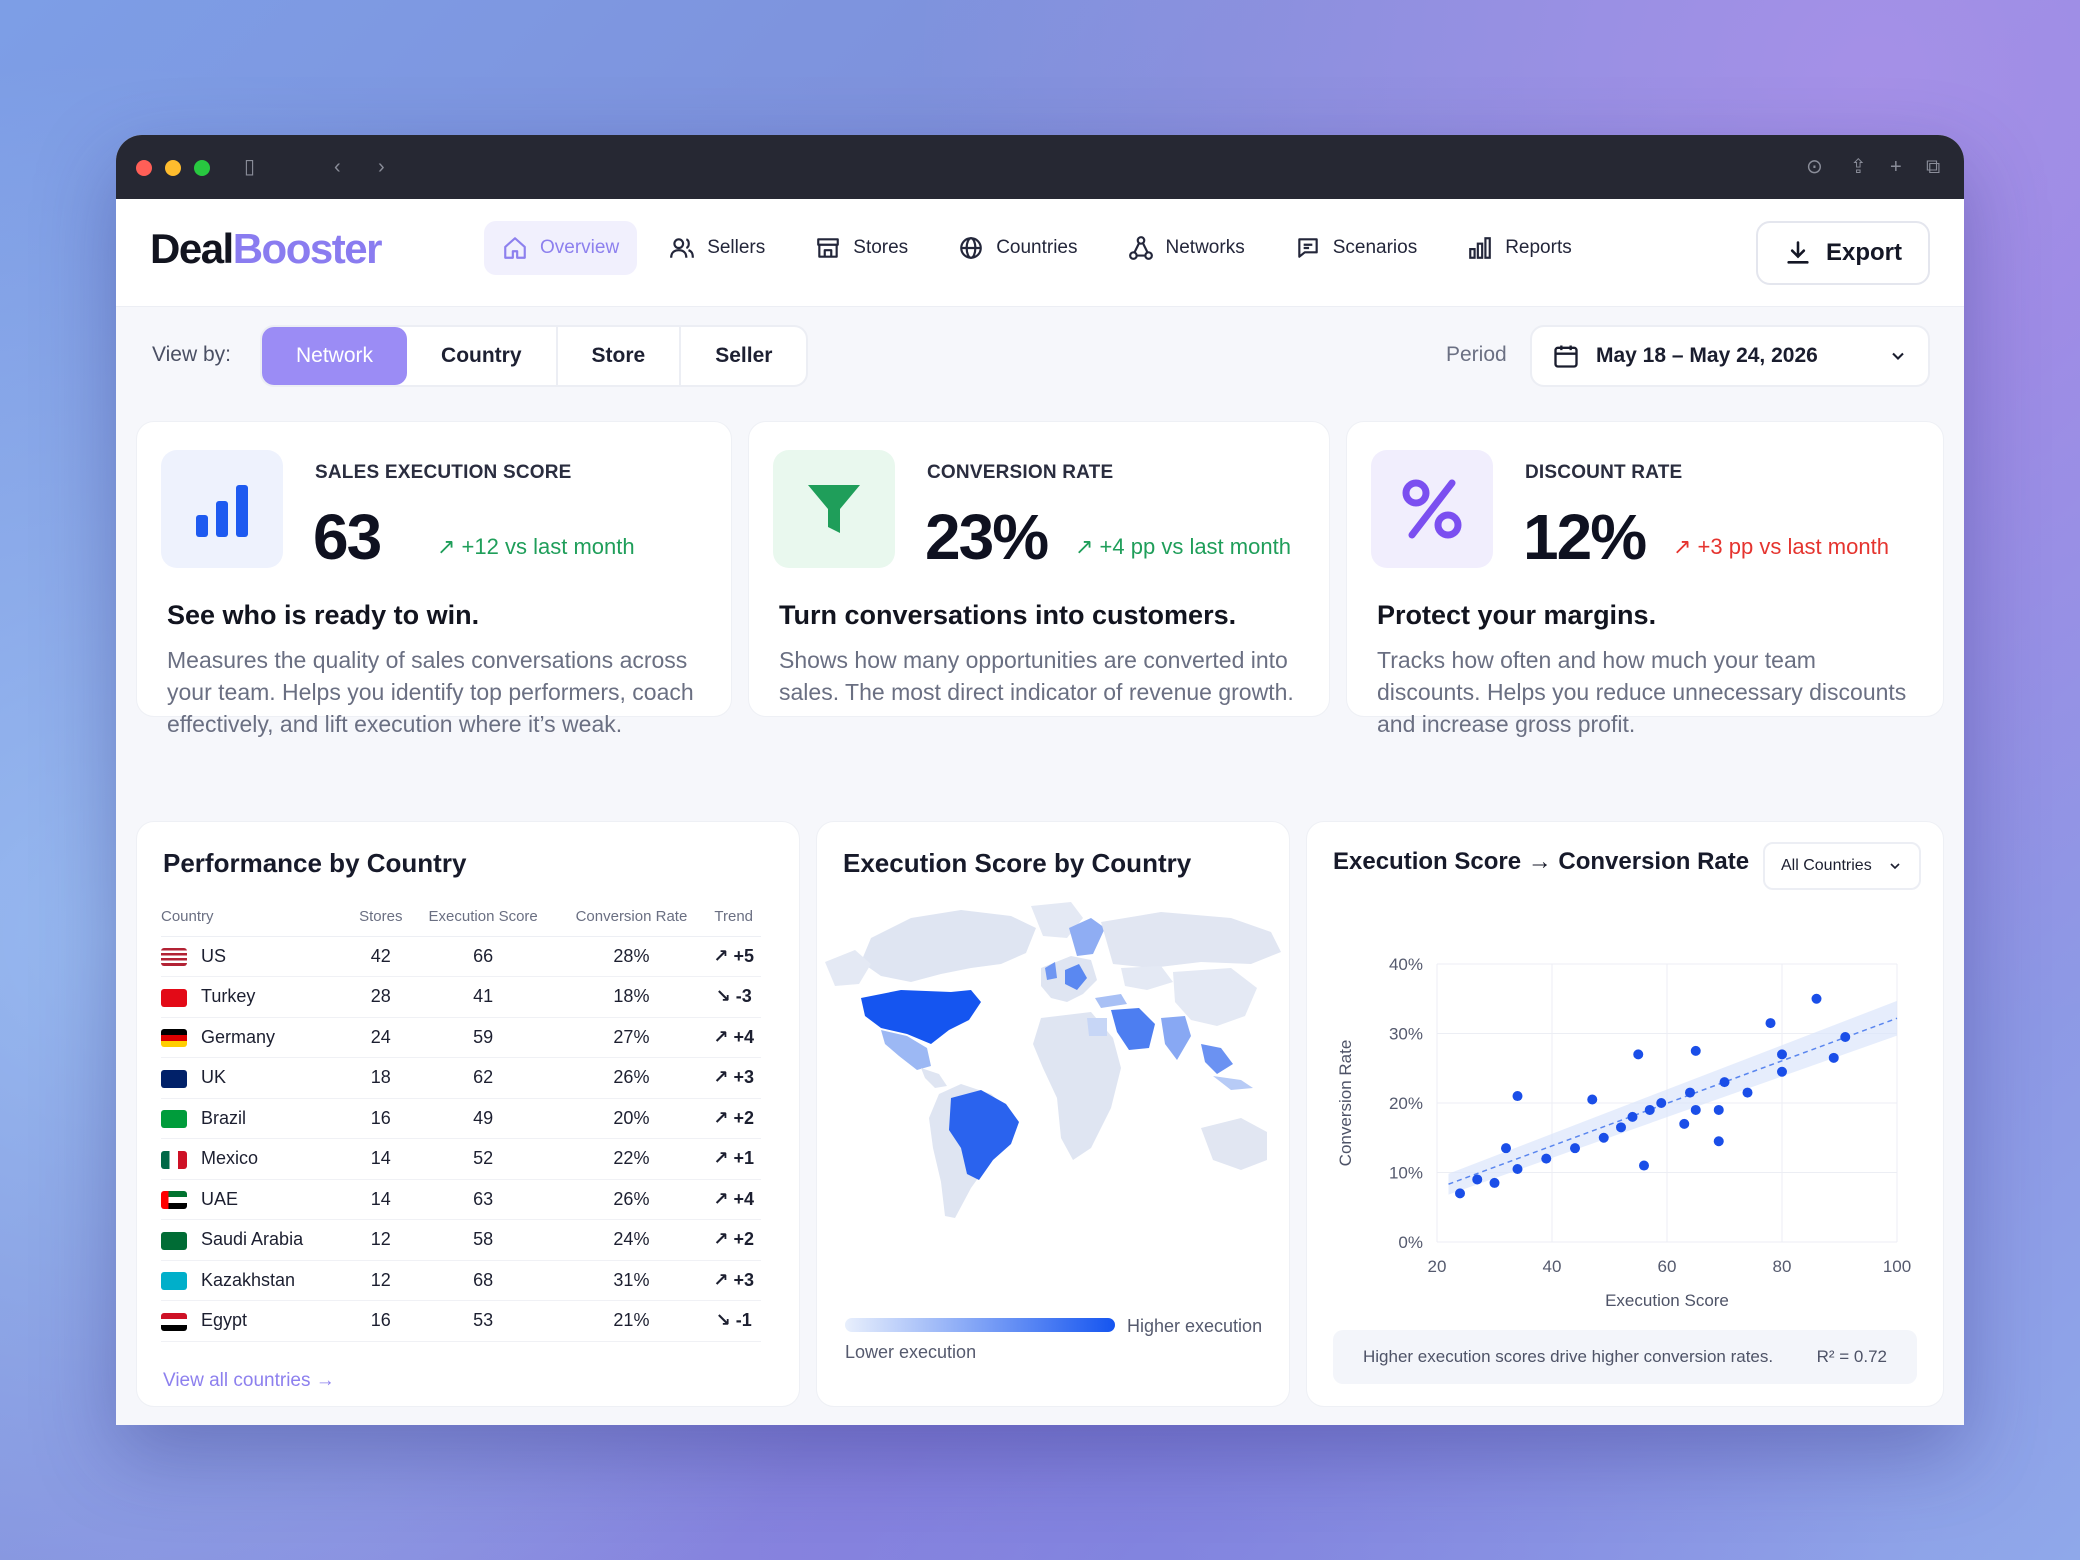 The height and width of the screenshot is (1560, 2080). I want to click on map-region-scandinavia, so click(1087, 937).